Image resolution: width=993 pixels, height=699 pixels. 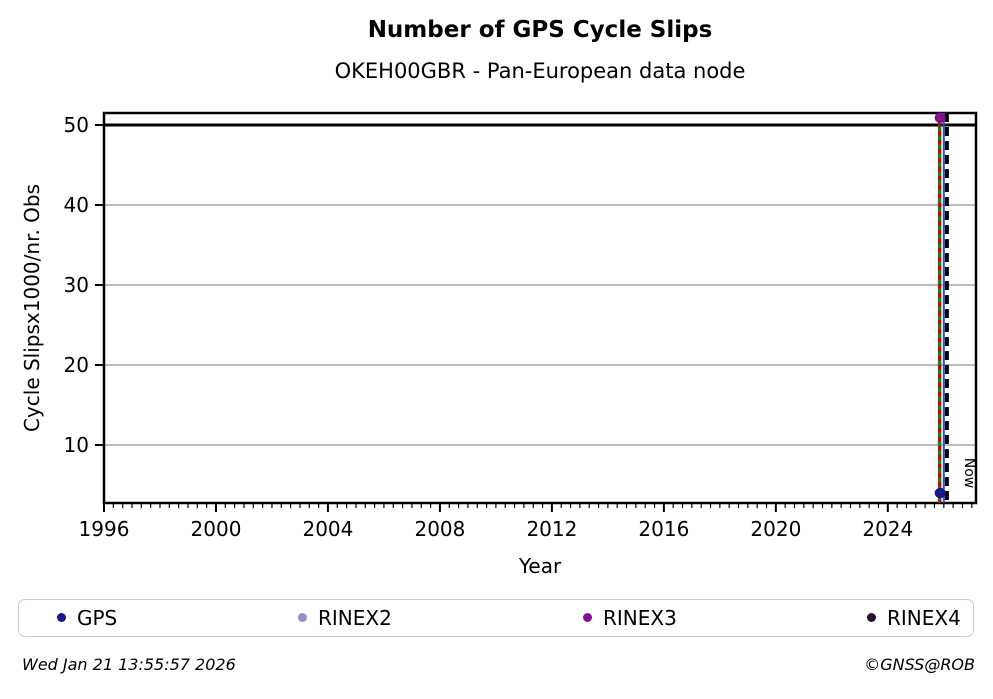 I want to click on svg-text: 20, so click(x=76, y=365).